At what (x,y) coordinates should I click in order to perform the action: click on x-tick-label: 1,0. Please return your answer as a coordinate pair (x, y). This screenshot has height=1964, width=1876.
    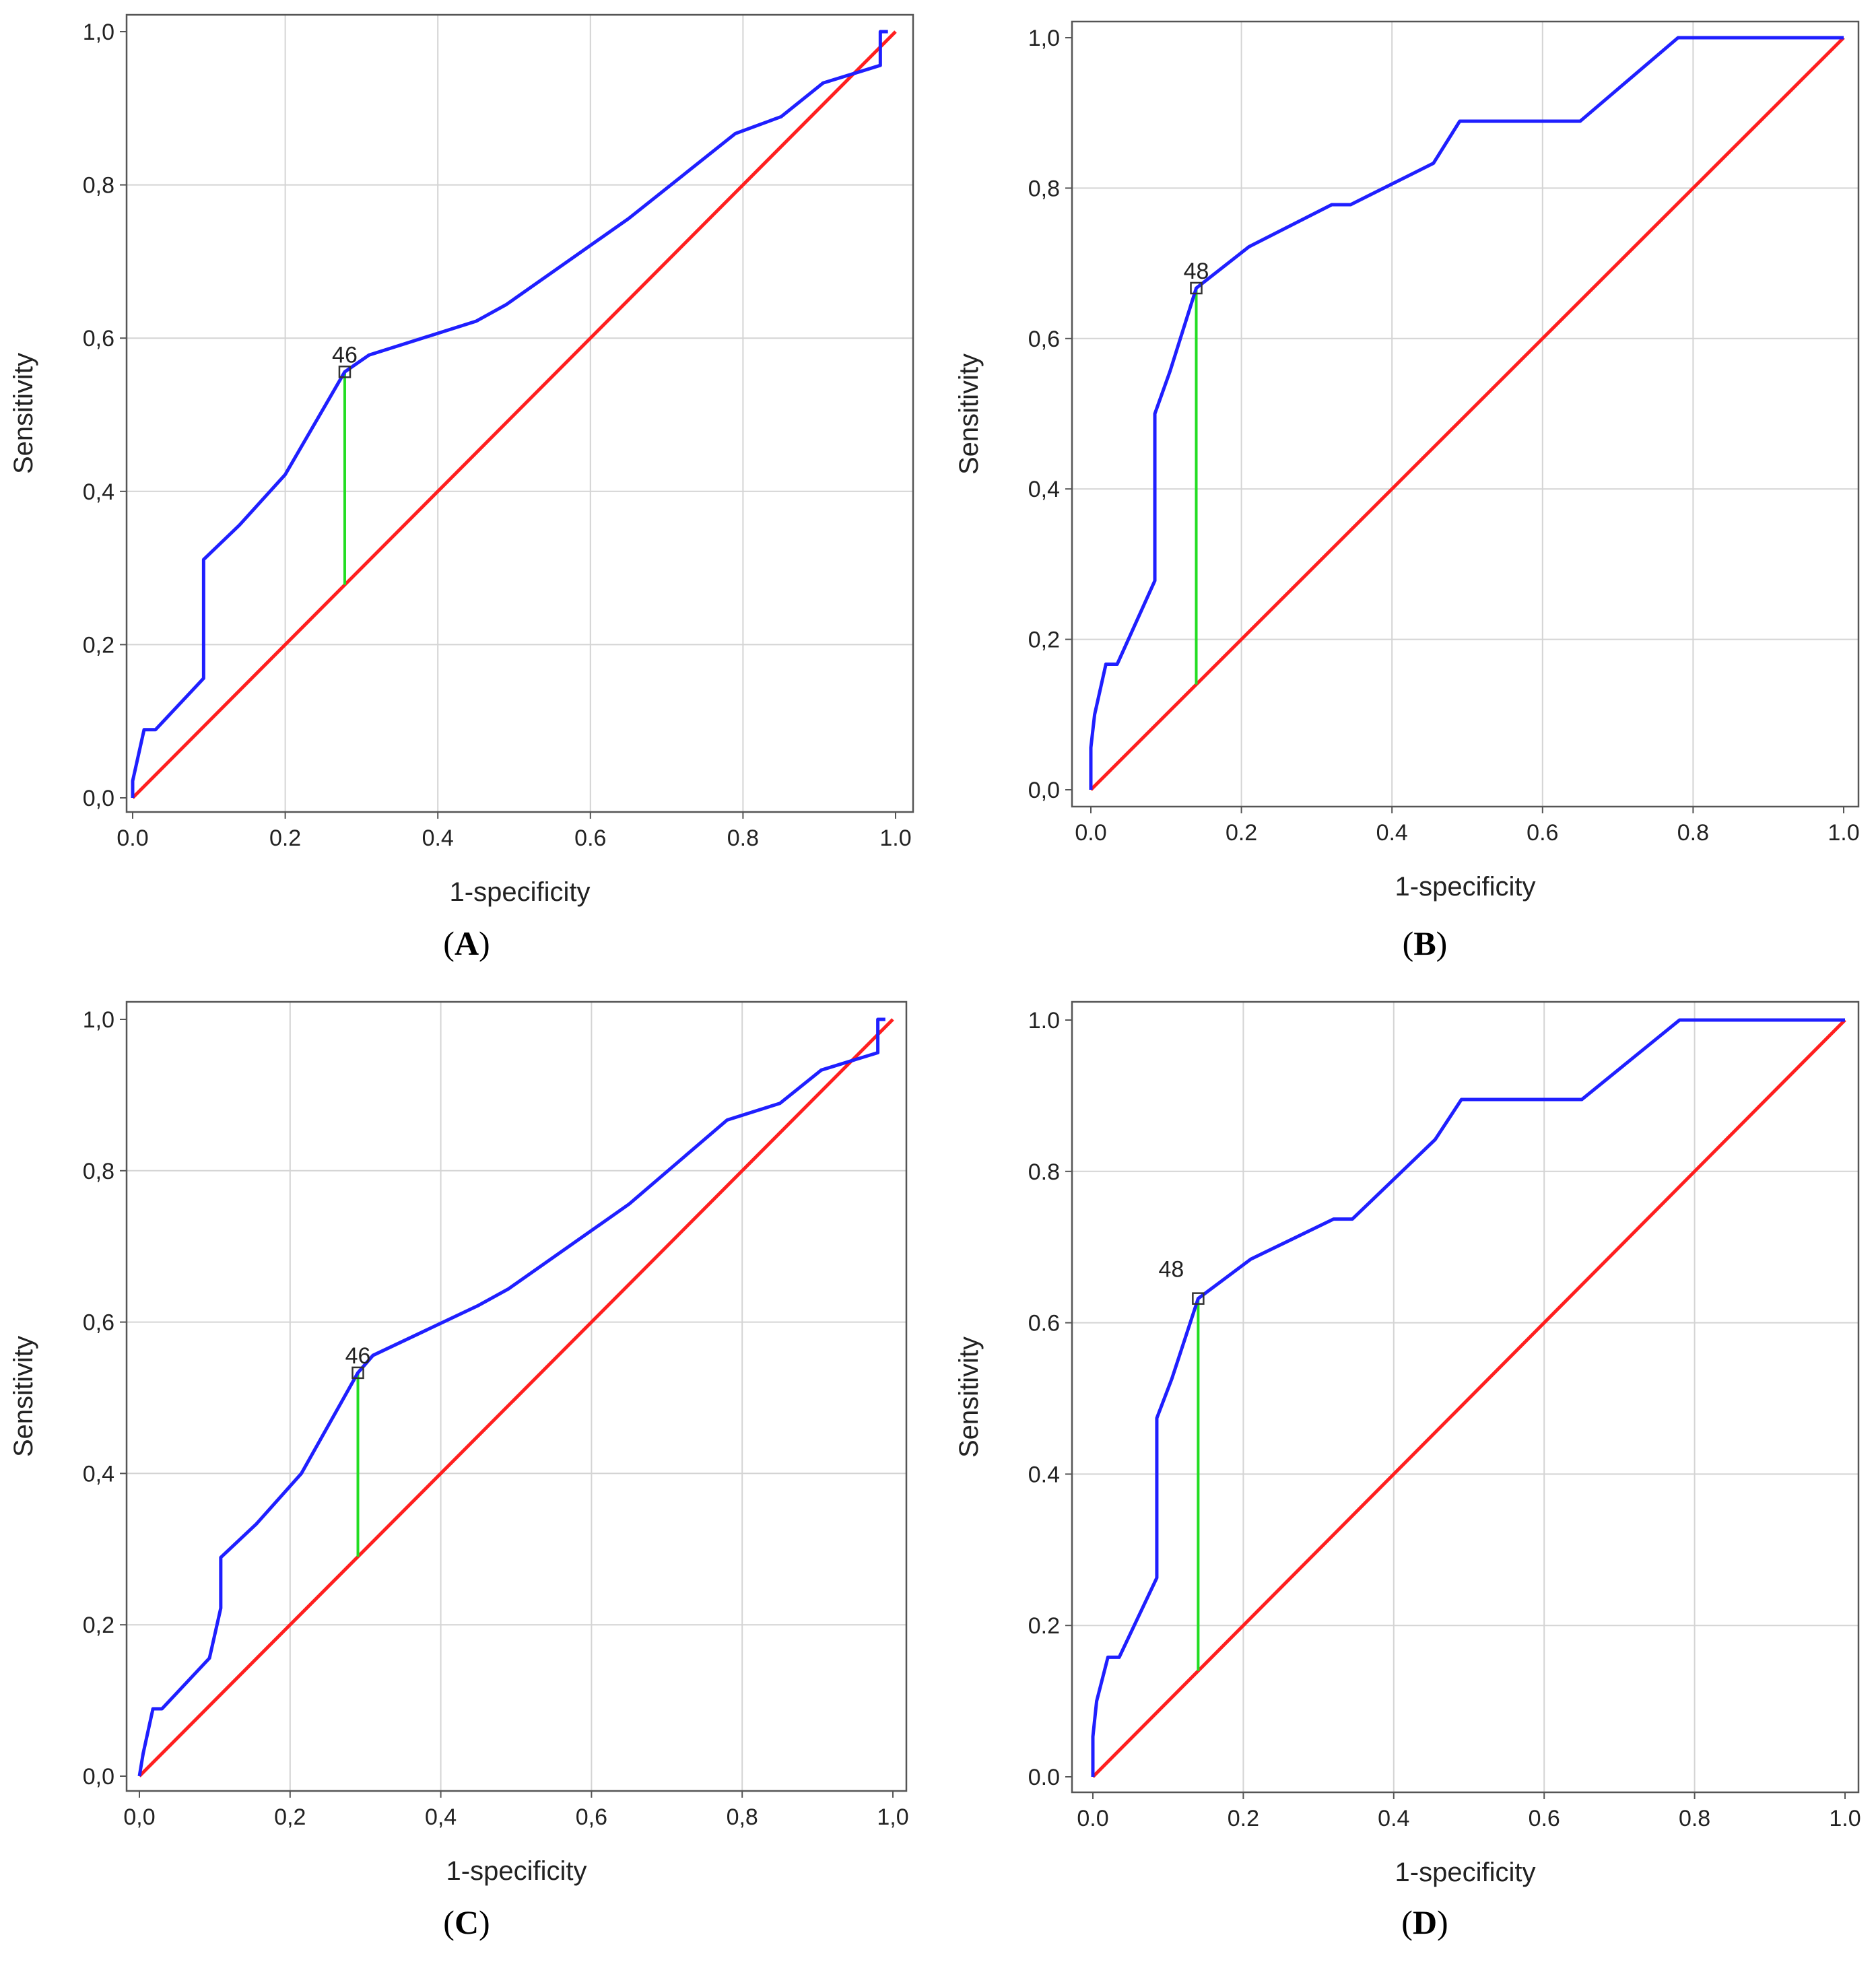
    Looking at the image, I should click on (892, 1817).